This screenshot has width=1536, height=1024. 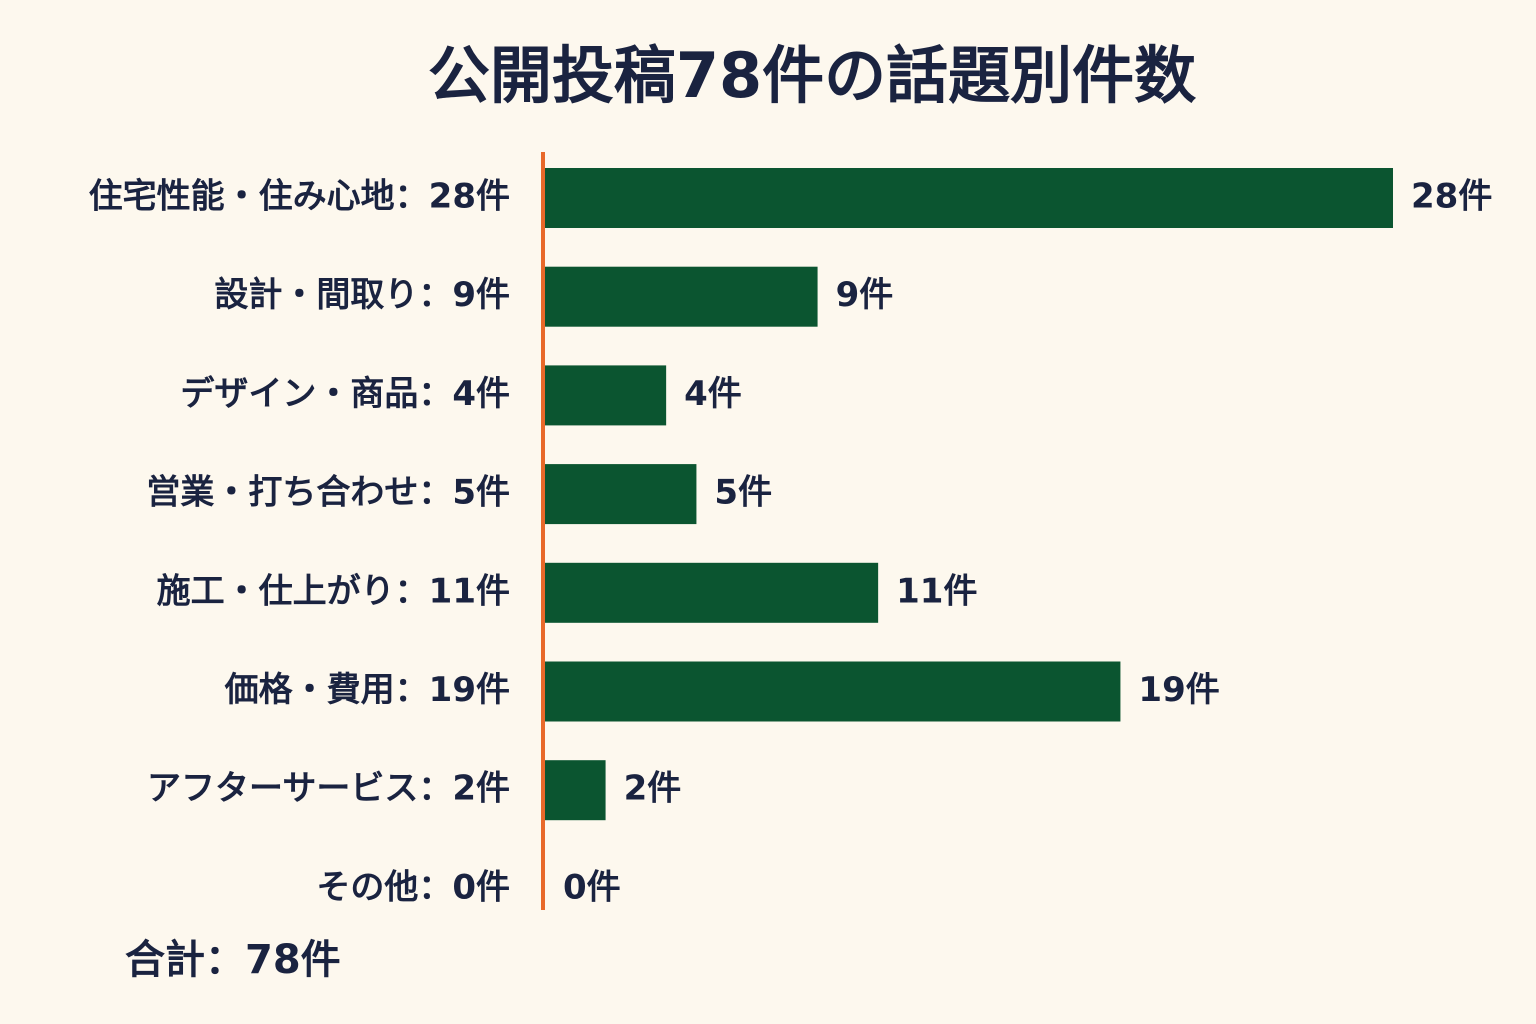 What do you see at coordinates (865, 295) in the screenshot?
I see `value-label: 9件` at bounding box center [865, 295].